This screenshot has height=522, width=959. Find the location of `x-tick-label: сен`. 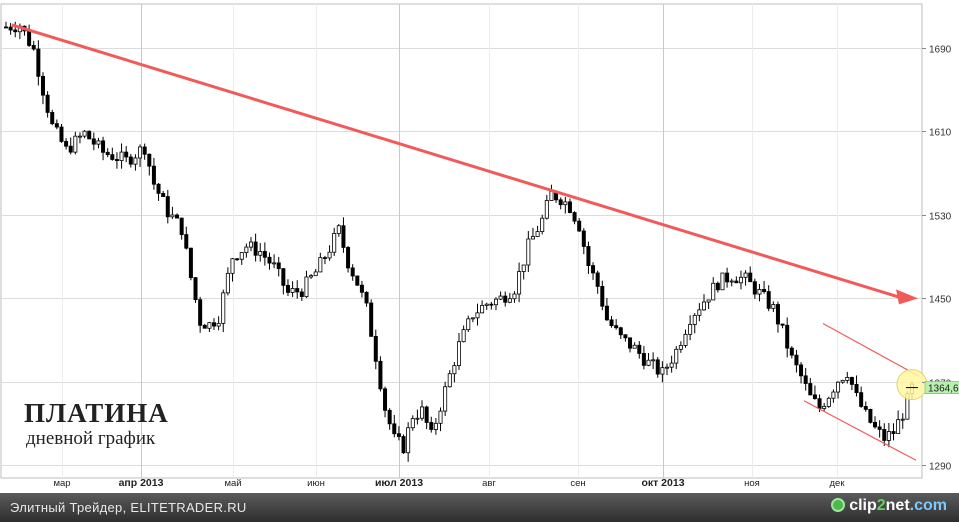

x-tick-label: сен is located at coordinates (577, 483).